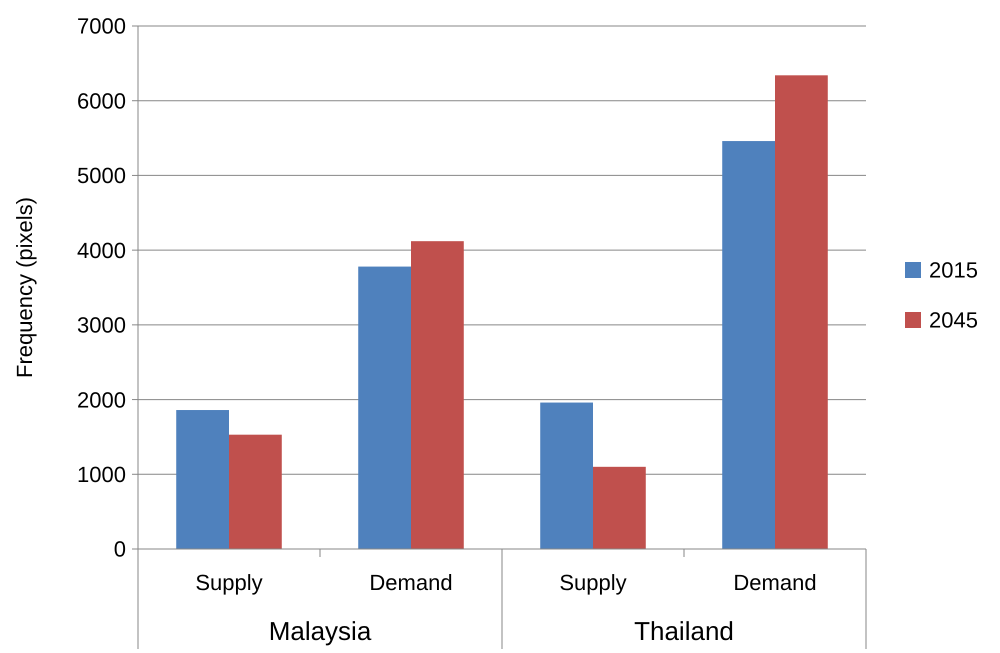  I want to click on legend-label: 2045, so click(953, 320).